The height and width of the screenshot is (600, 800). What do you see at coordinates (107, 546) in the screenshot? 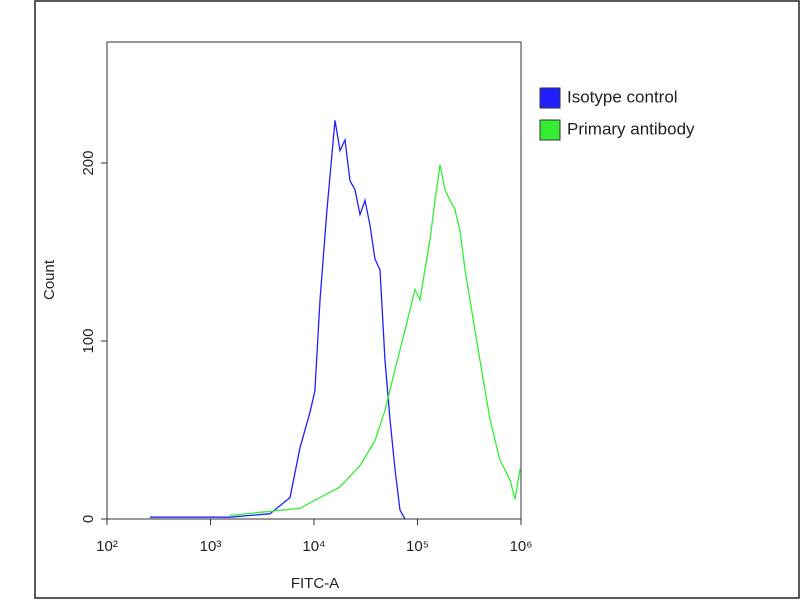
I see `x-tick-label: 10²` at bounding box center [107, 546].